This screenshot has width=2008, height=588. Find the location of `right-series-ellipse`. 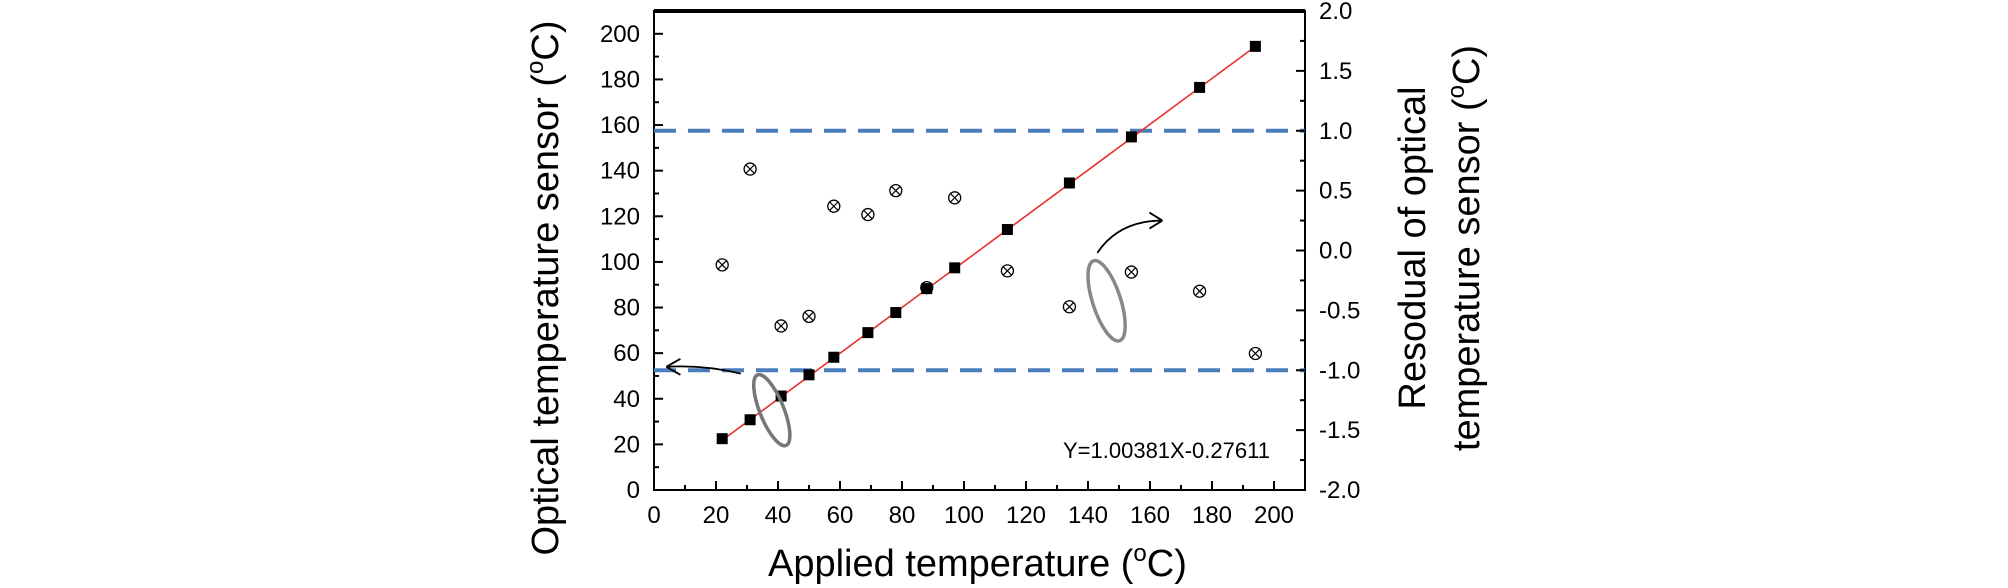

right-series-ellipse is located at coordinates (1106, 300).